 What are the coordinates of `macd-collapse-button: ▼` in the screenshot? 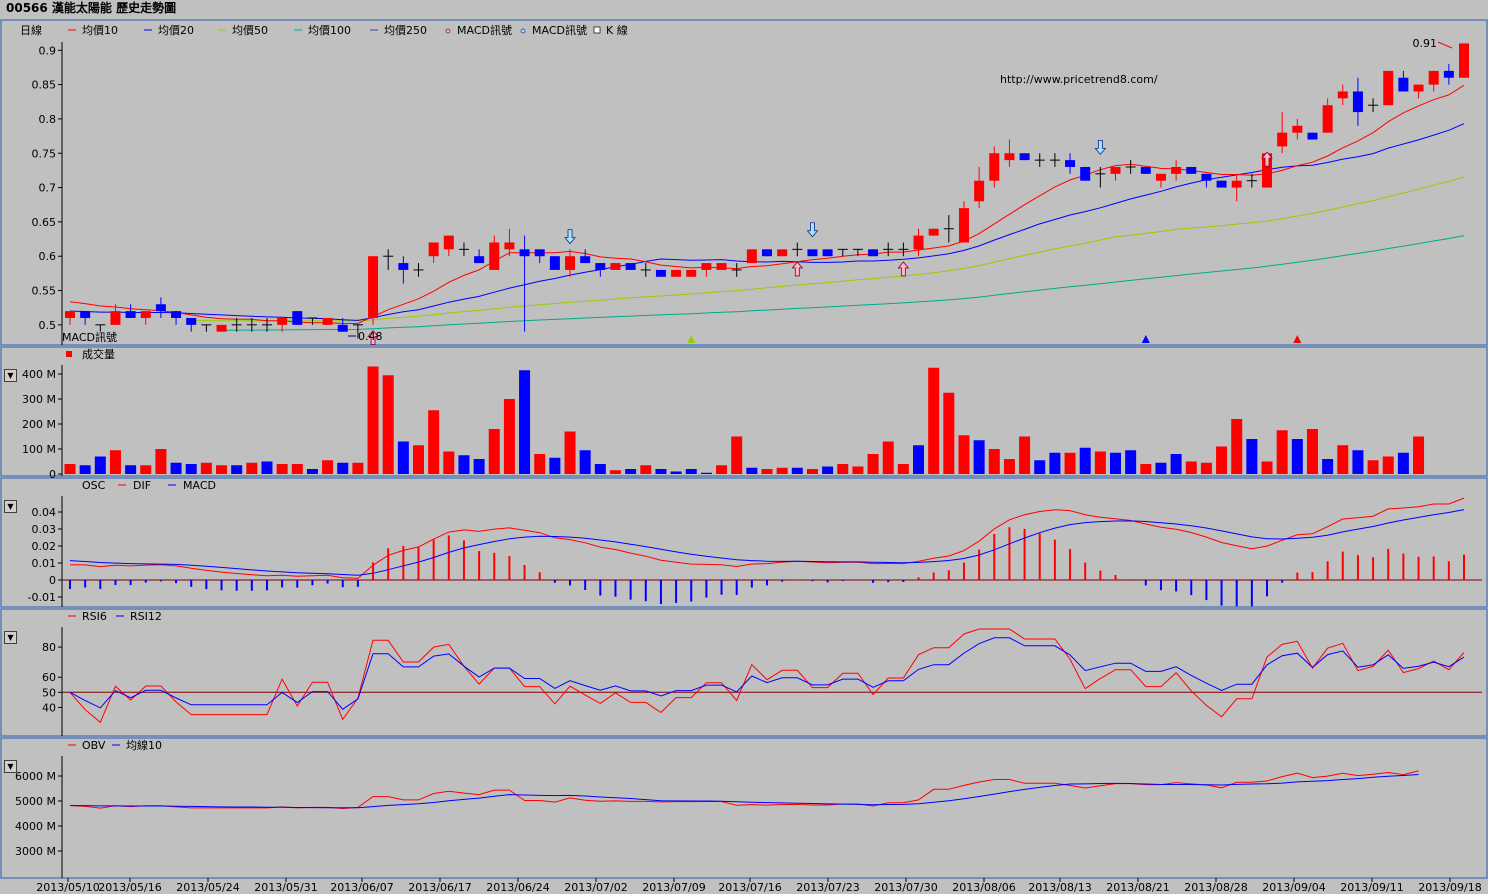 It's located at (10, 506).